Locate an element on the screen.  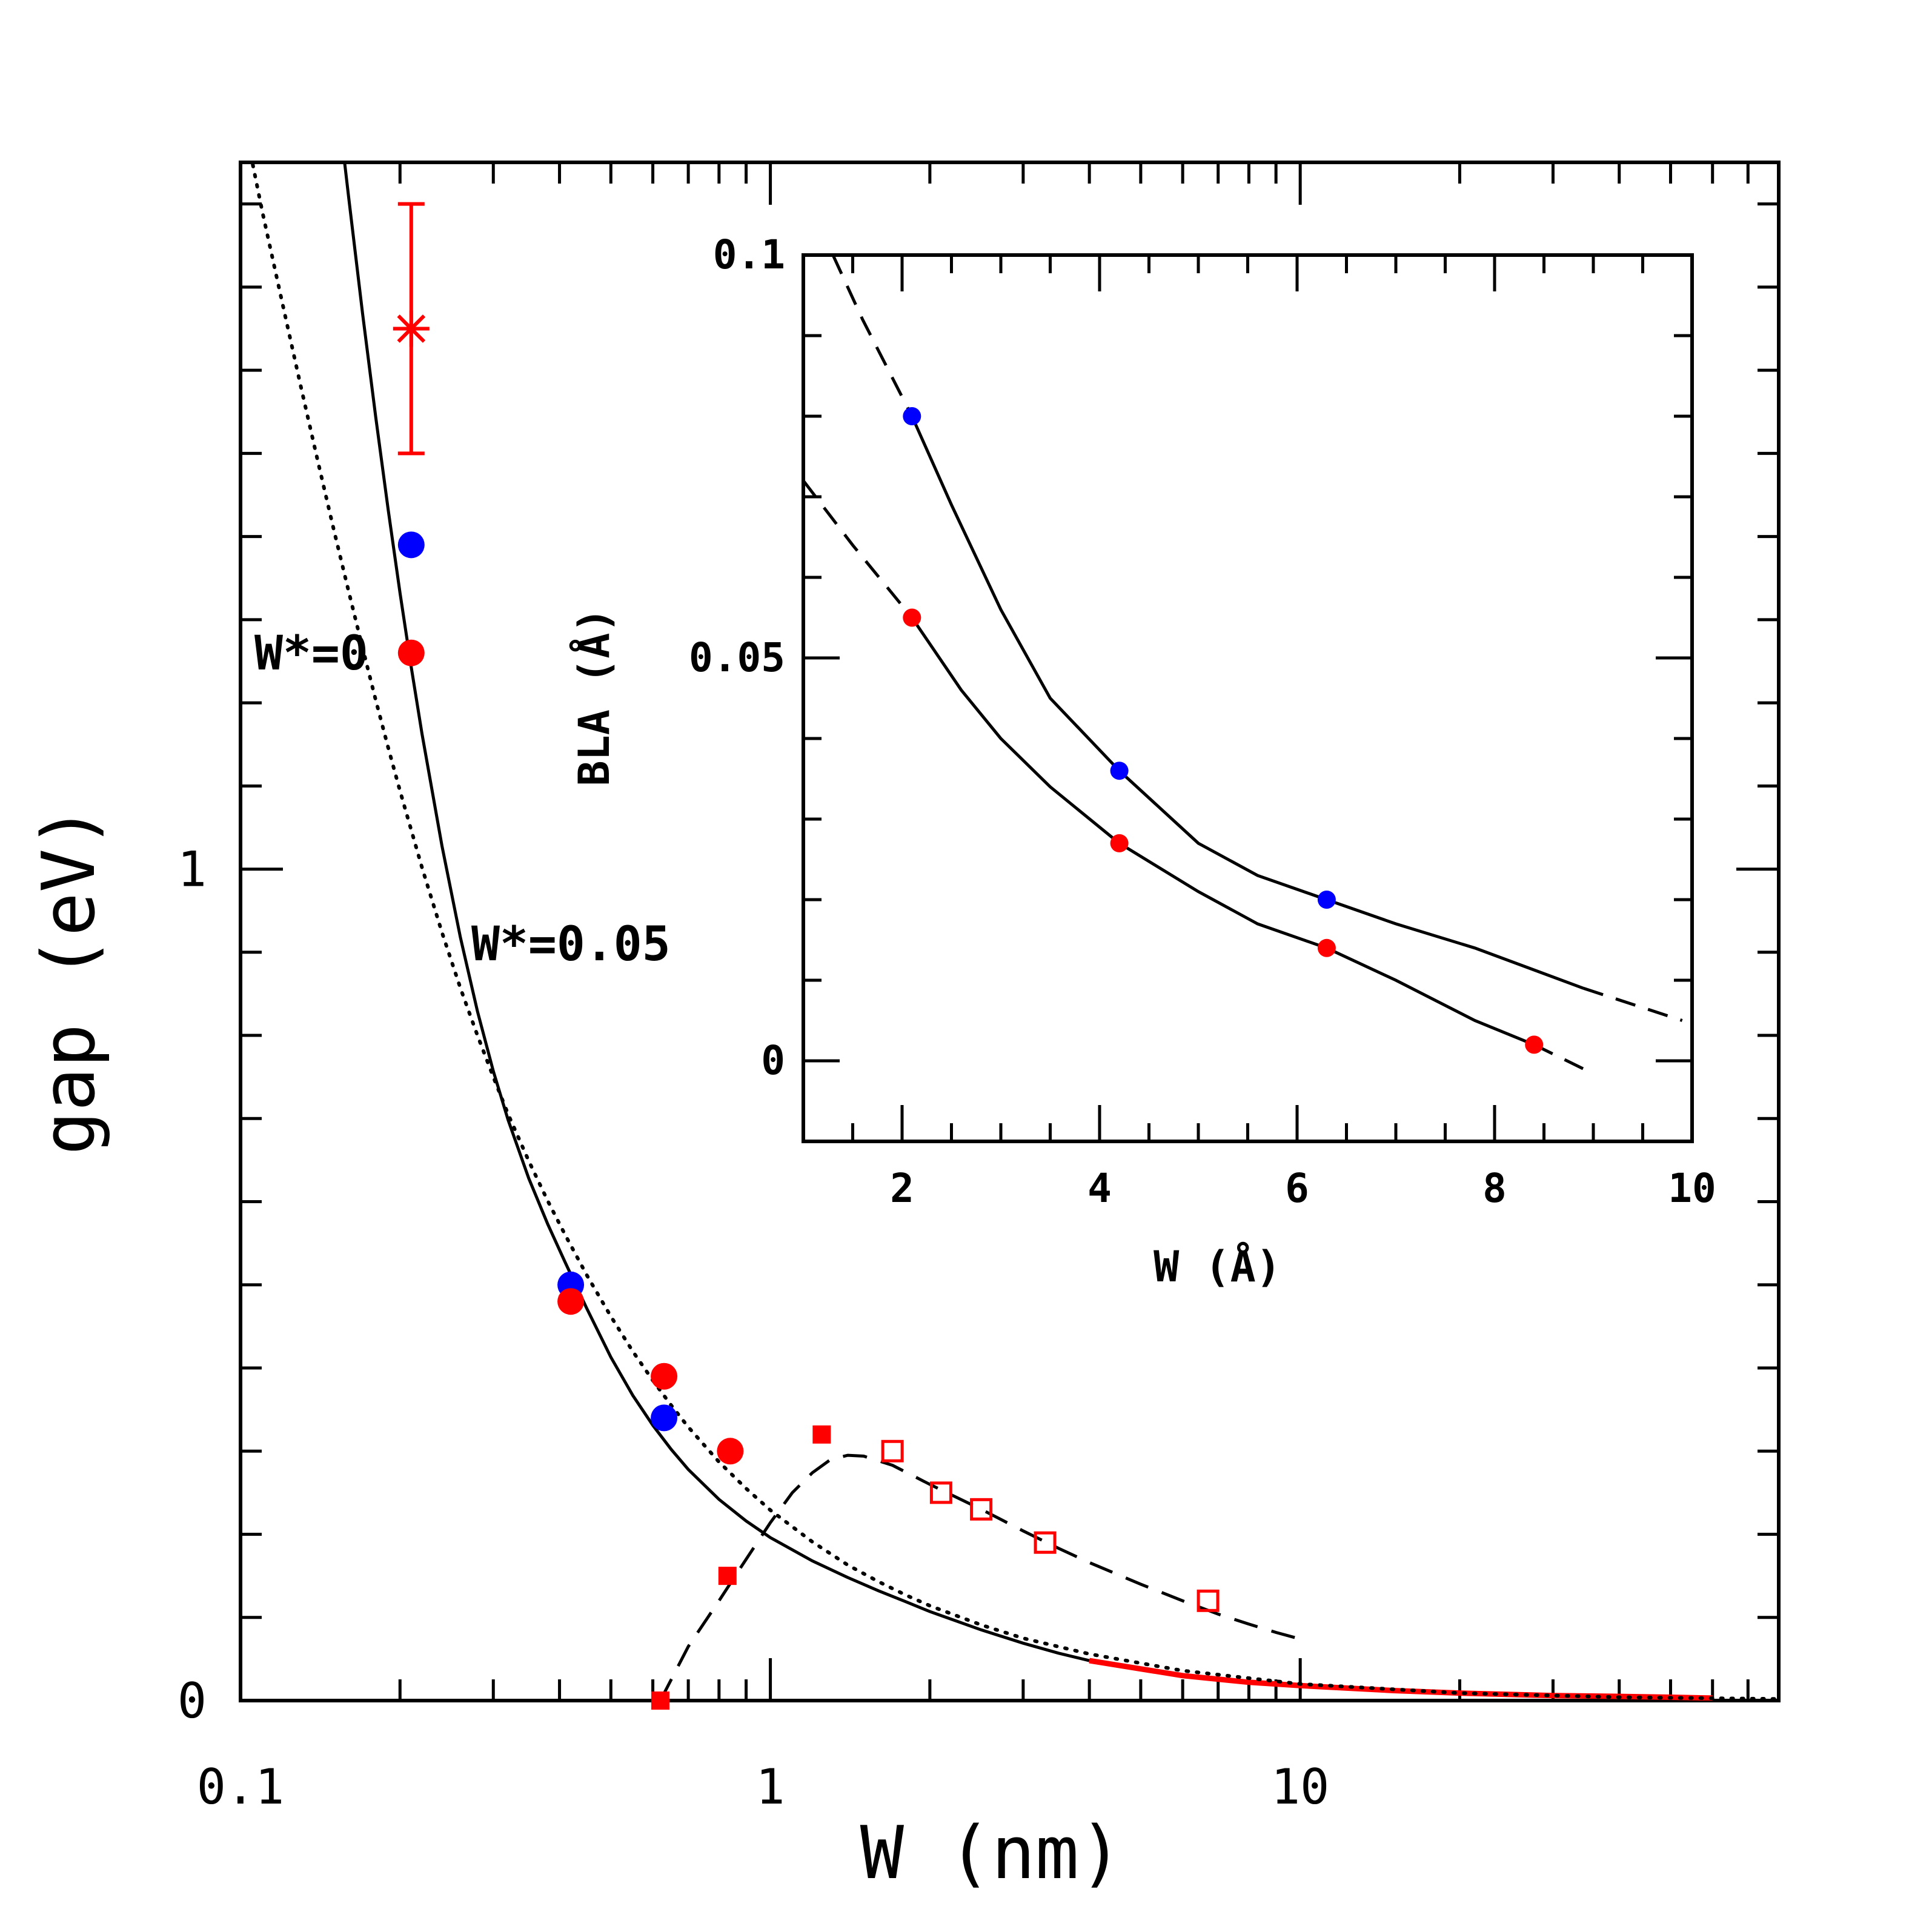
x-axis-label: W (nm) is located at coordinates (992, 1853).